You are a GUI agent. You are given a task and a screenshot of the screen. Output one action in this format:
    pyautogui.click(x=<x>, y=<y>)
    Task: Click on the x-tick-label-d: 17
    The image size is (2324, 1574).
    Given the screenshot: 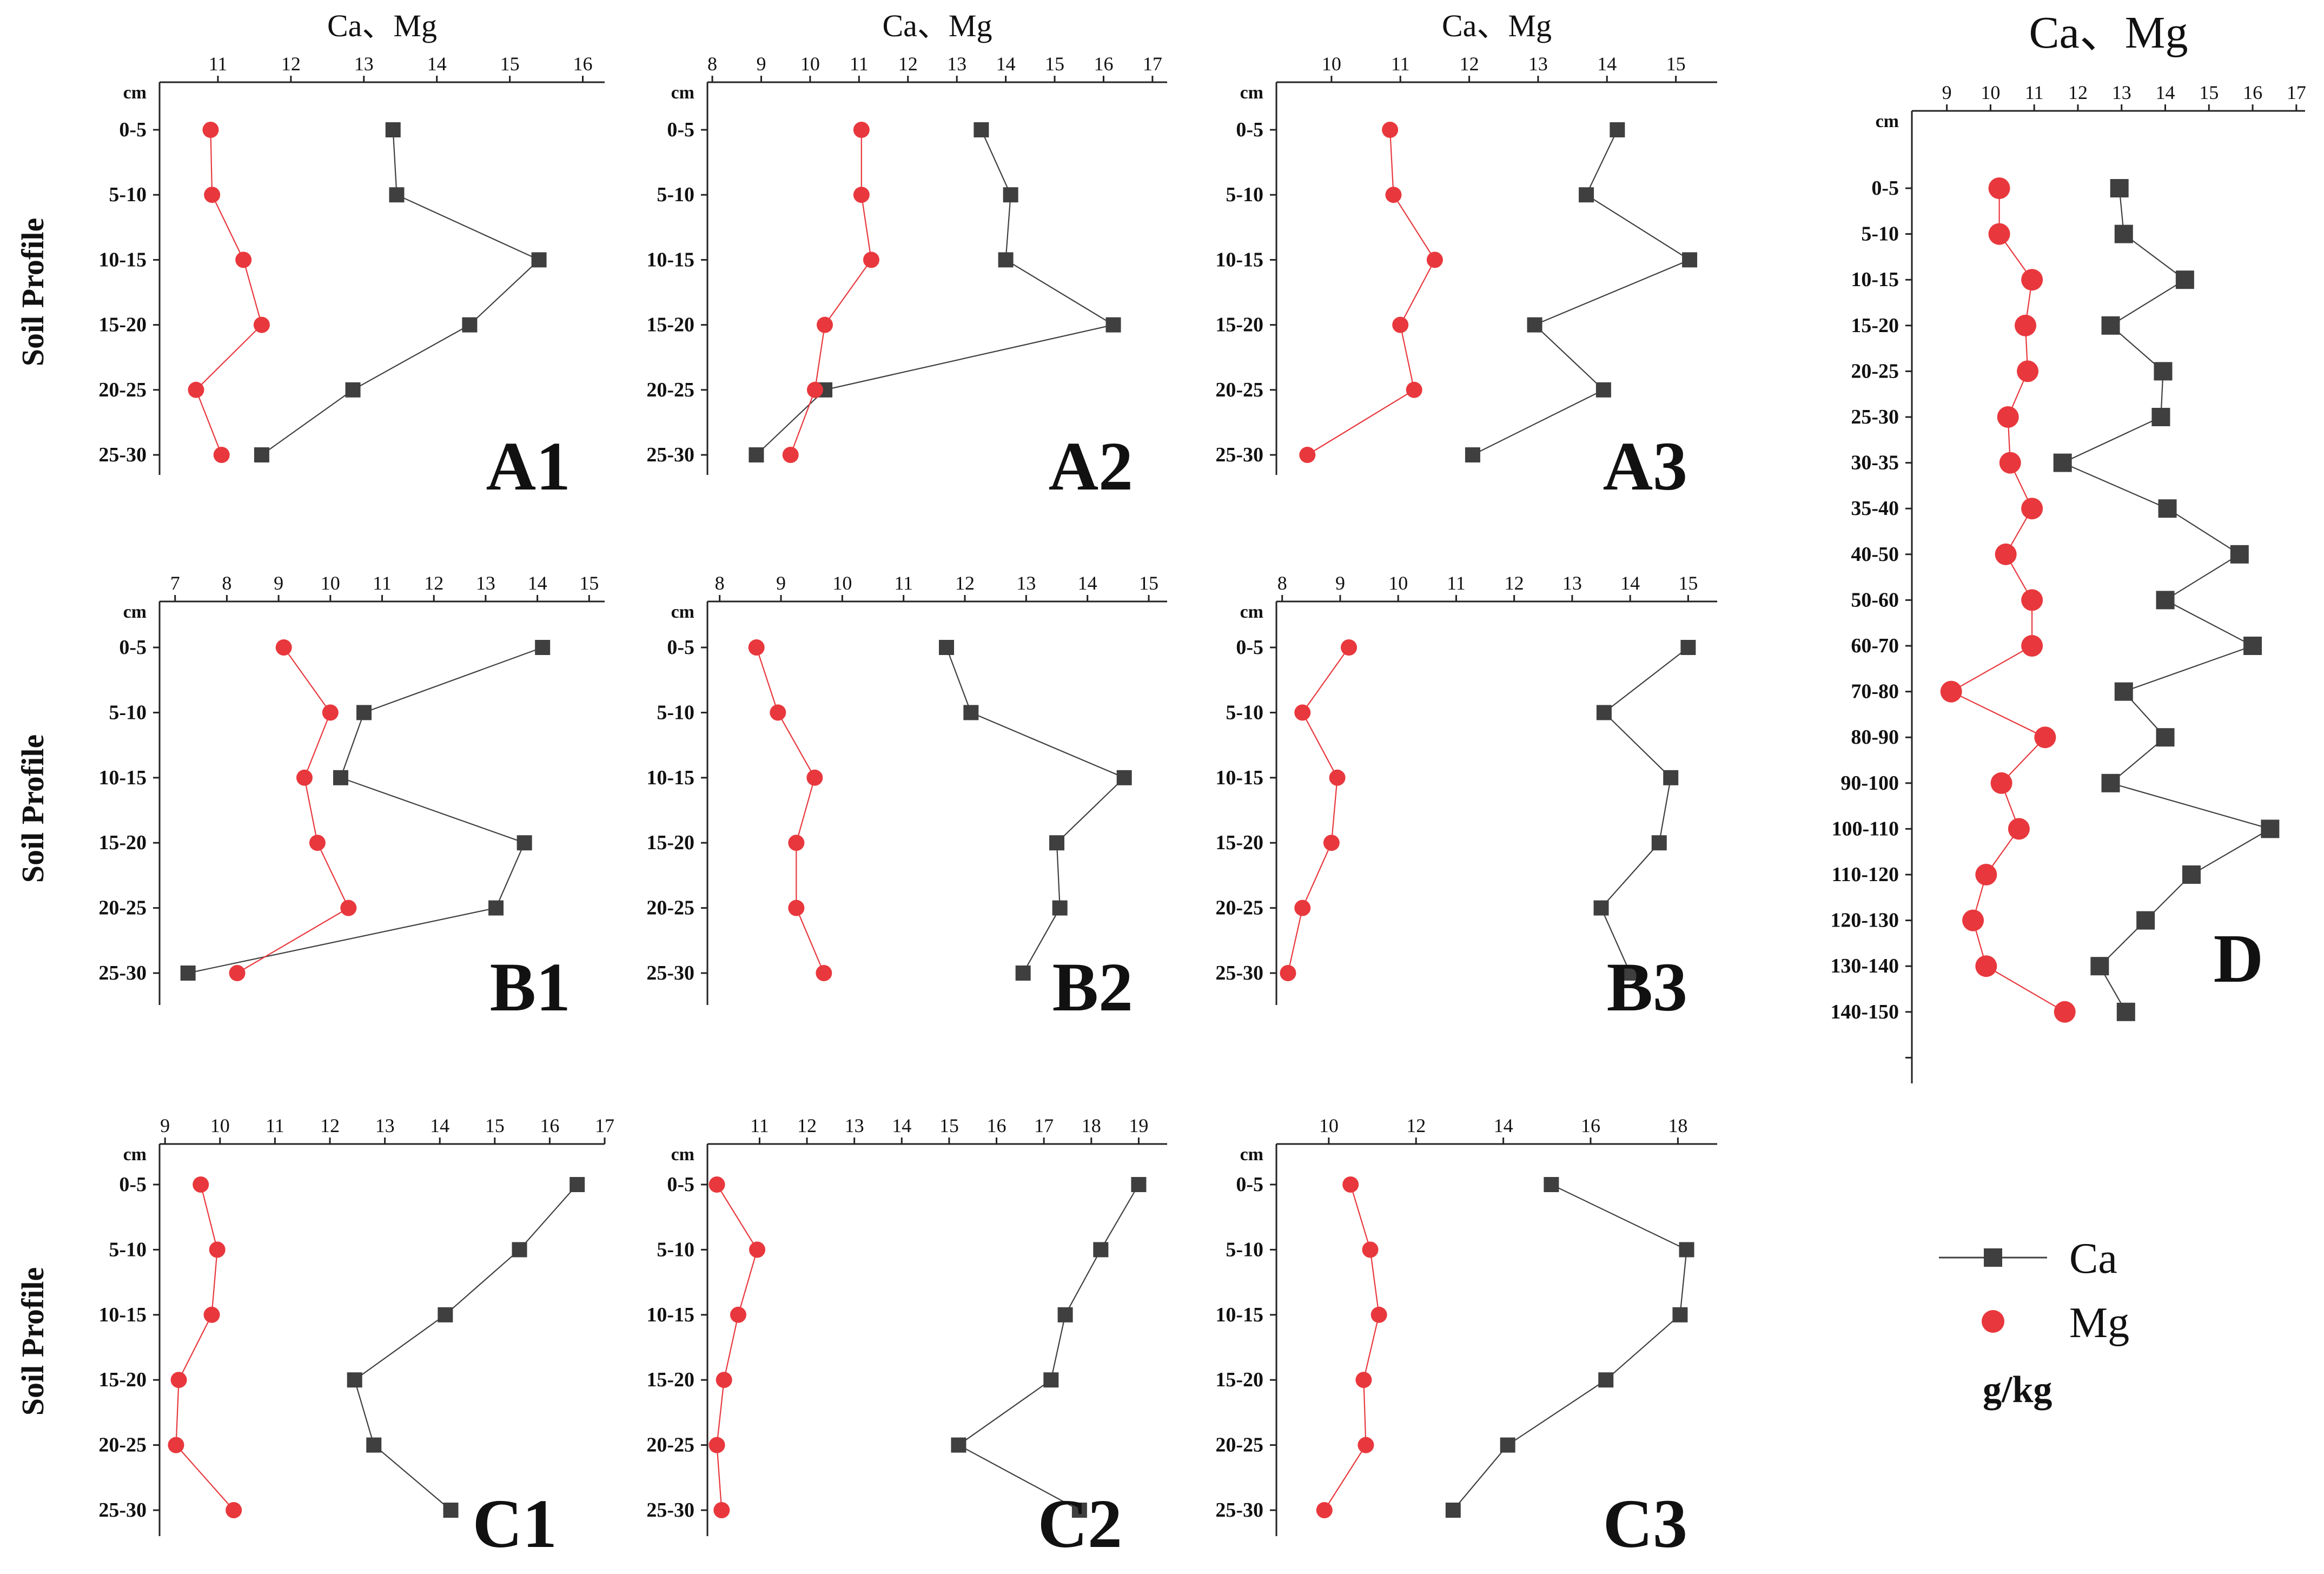 What is the action you would take?
    pyautogui.click(x=2296, y=92)
    